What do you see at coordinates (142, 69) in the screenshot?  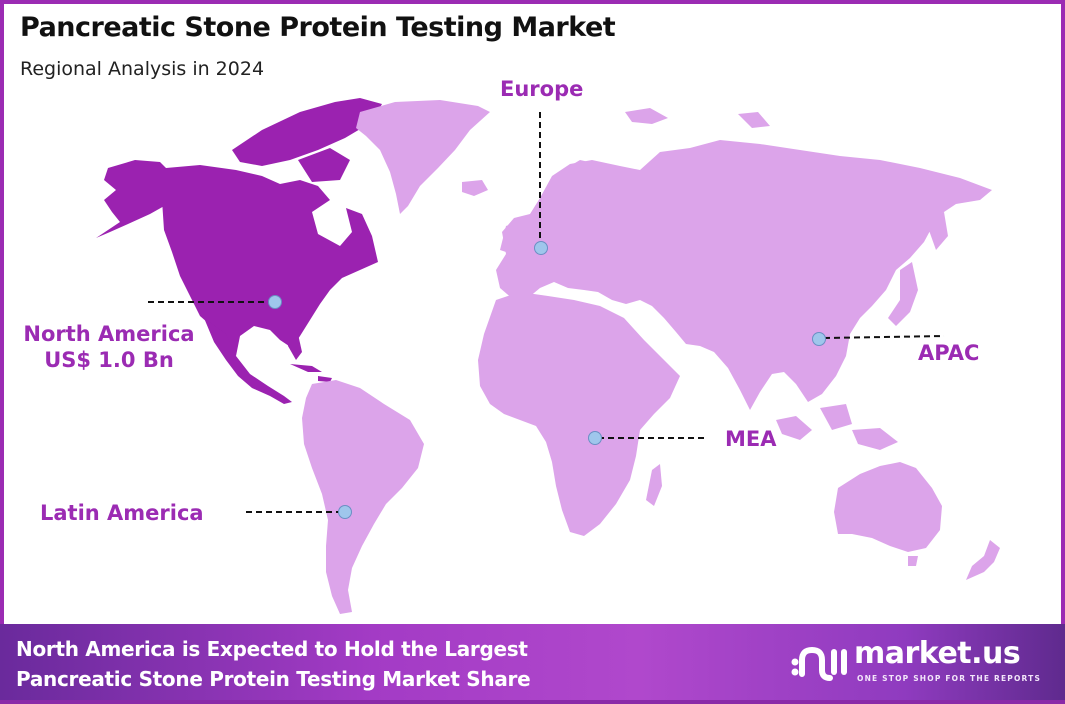 I see `page-subtitle: Regional Analysis in 2024` at bounding box center [142, 69].